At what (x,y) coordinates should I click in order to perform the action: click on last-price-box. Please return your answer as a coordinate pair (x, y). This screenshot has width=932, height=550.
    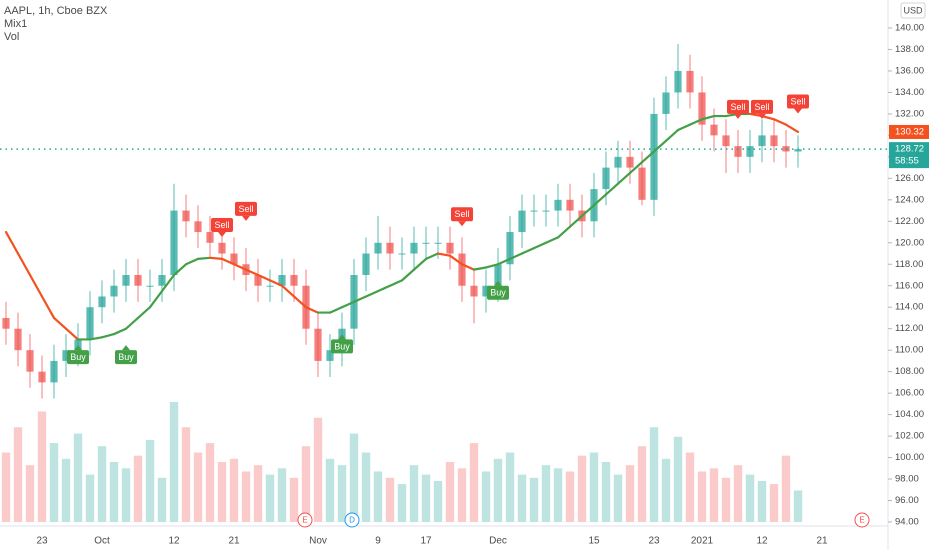
    Looking at the image, I should click on (909, 155).